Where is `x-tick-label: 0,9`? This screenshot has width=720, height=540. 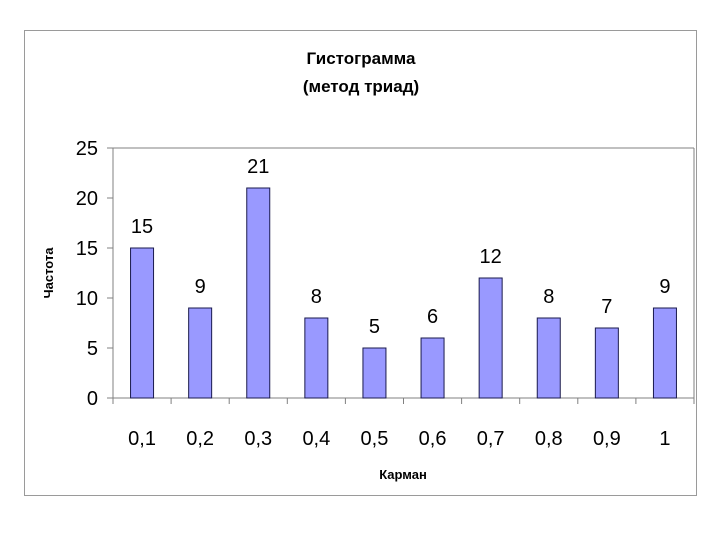 x-tick-label: 0,9 is located at coordinates (607, 439).